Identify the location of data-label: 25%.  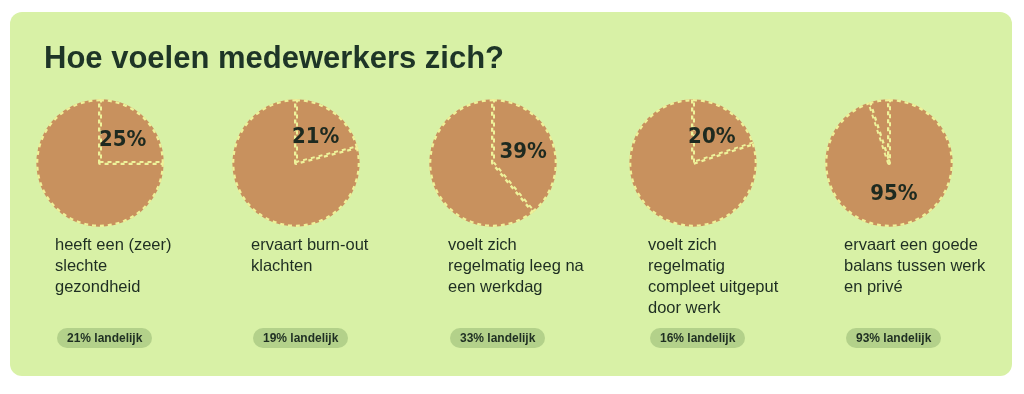
(122, 139).